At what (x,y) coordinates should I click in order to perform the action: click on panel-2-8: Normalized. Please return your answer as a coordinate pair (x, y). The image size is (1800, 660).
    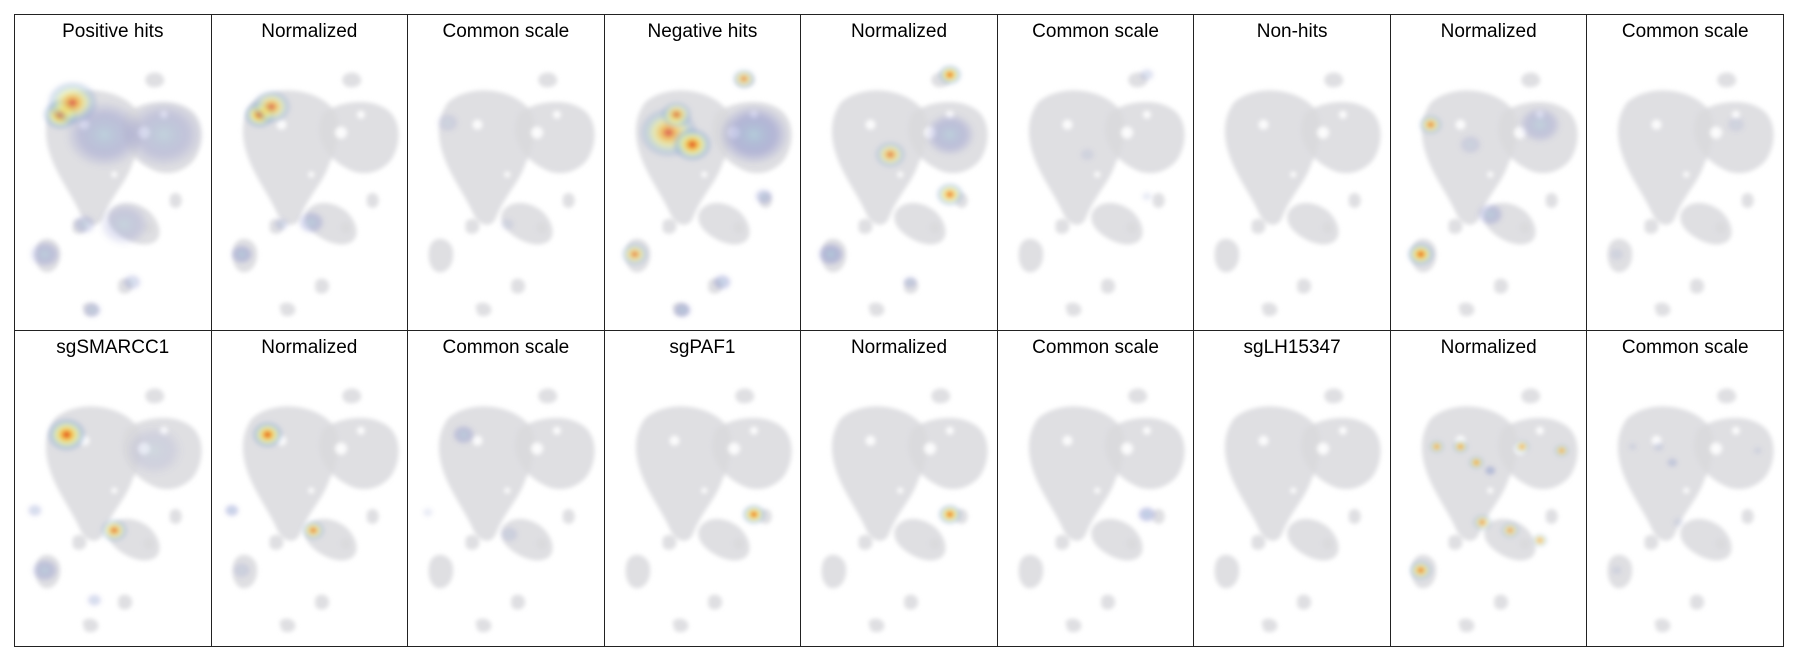
    Looking at the image, I should click on (1488, 488).